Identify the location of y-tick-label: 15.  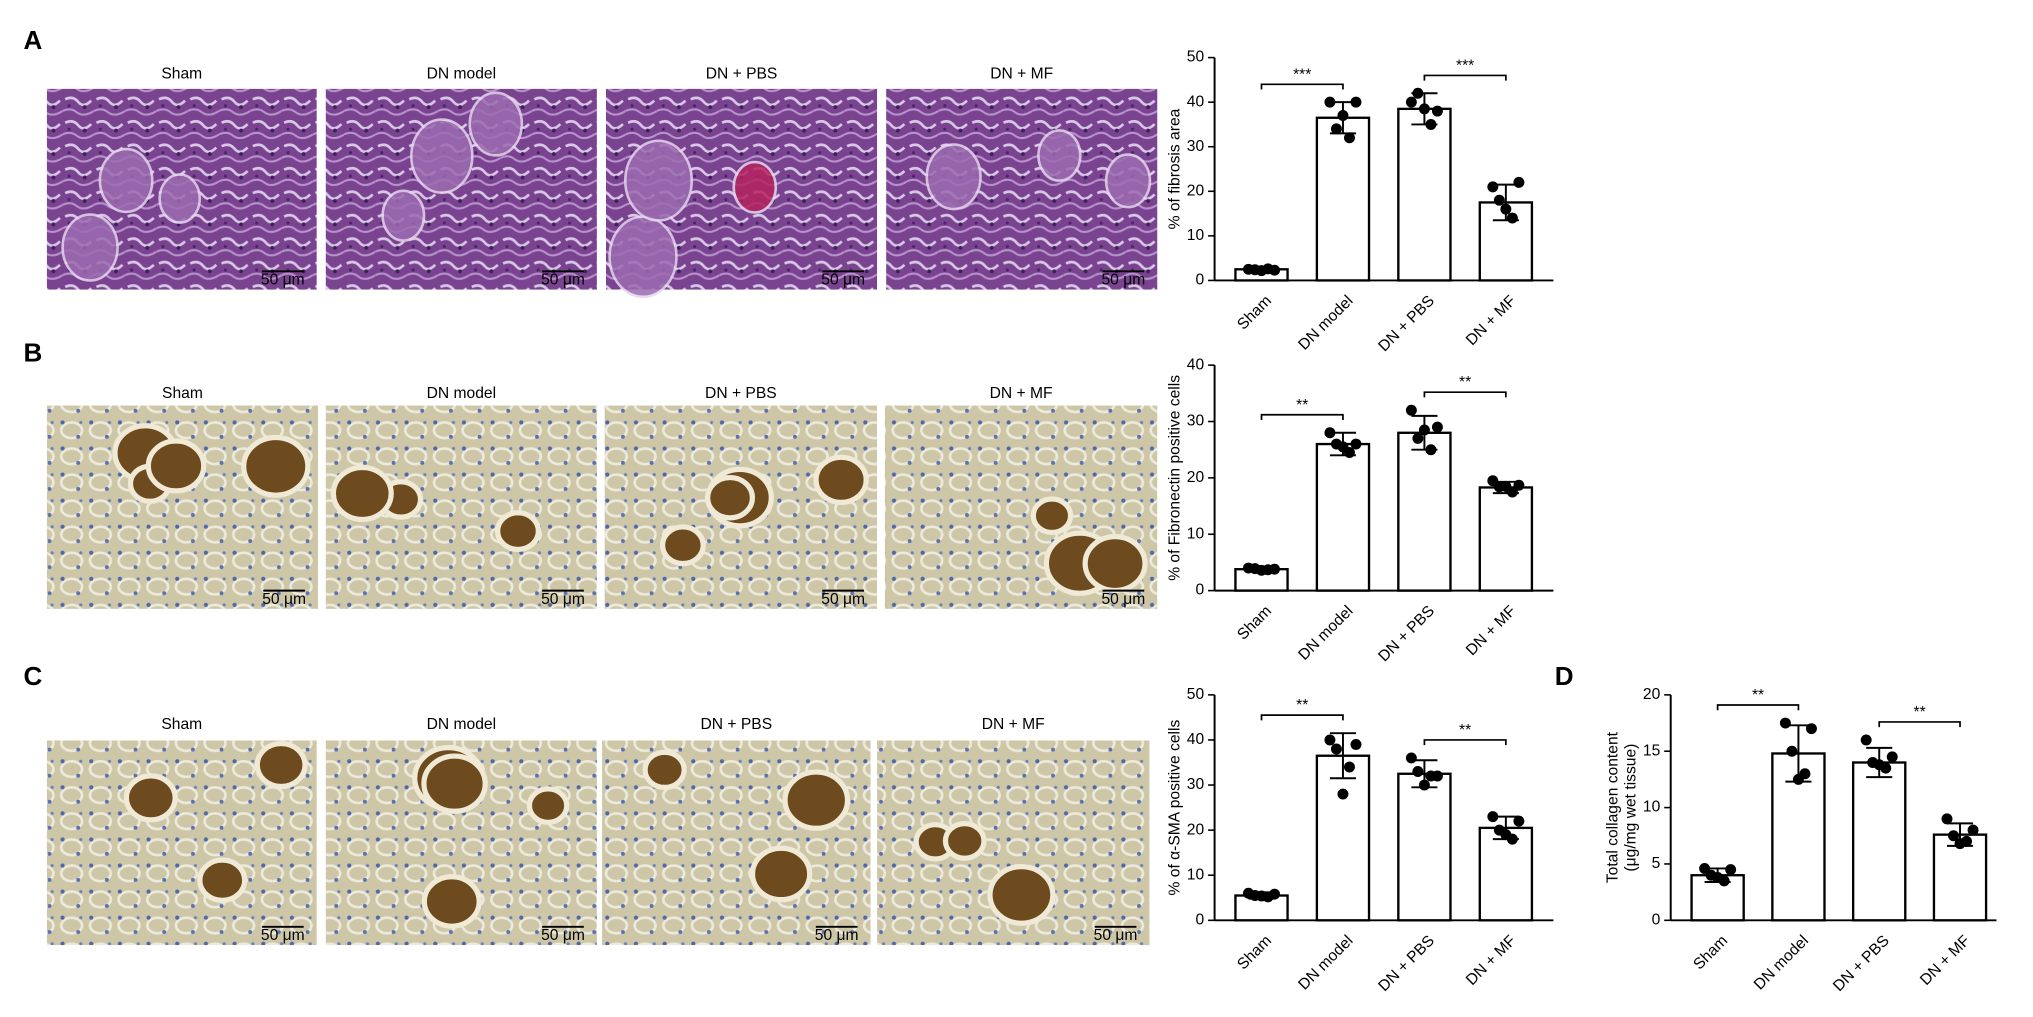
(1652, 750).